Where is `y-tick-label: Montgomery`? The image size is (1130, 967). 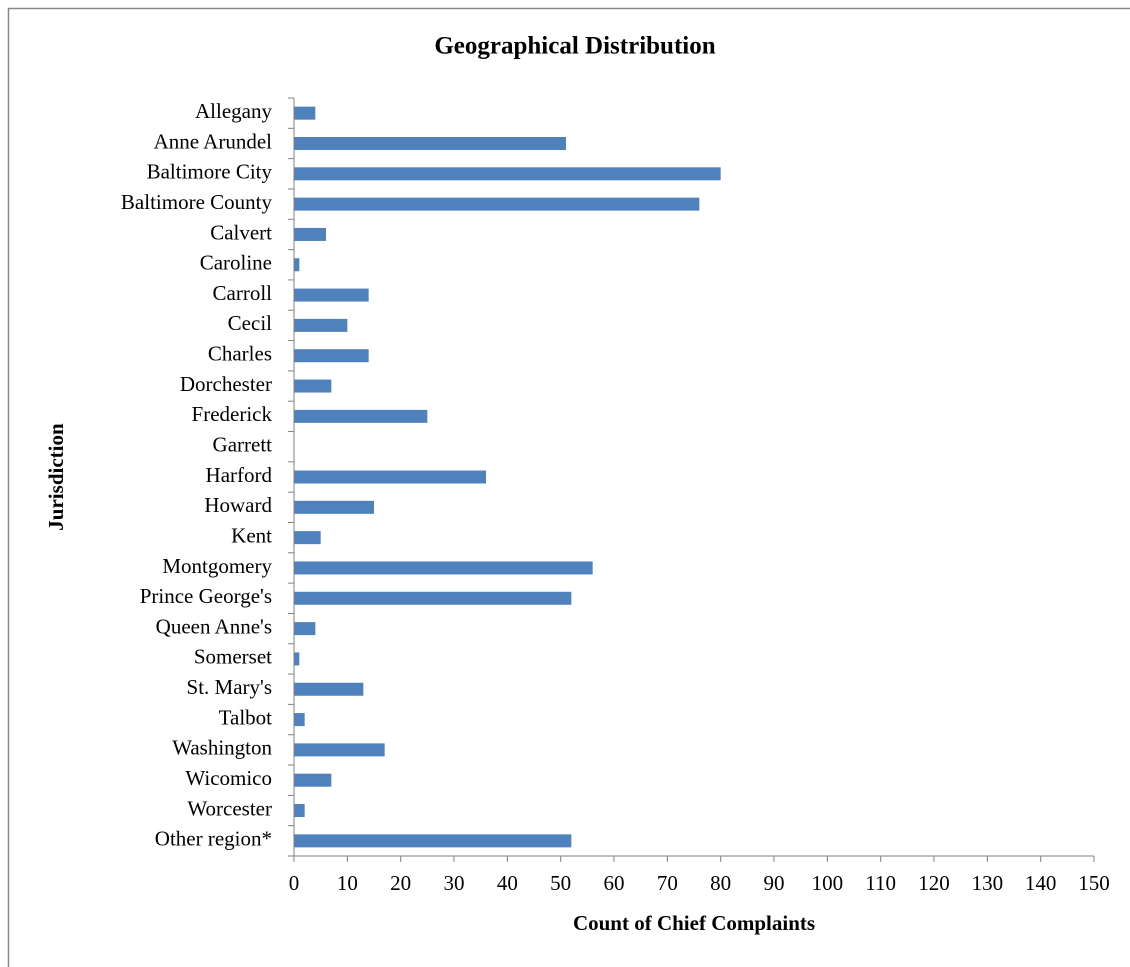 y-tick-label: Montgomery is located at coordinates (217, 566).